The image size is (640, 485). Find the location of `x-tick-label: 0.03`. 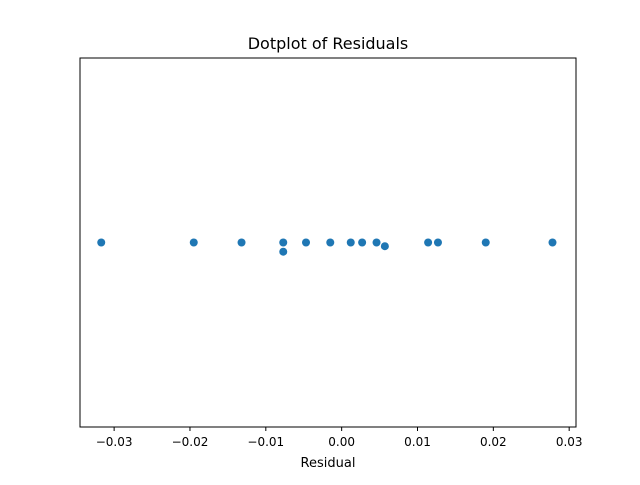

x-tick-label: 0.03 is located at coordinates (569, 442).